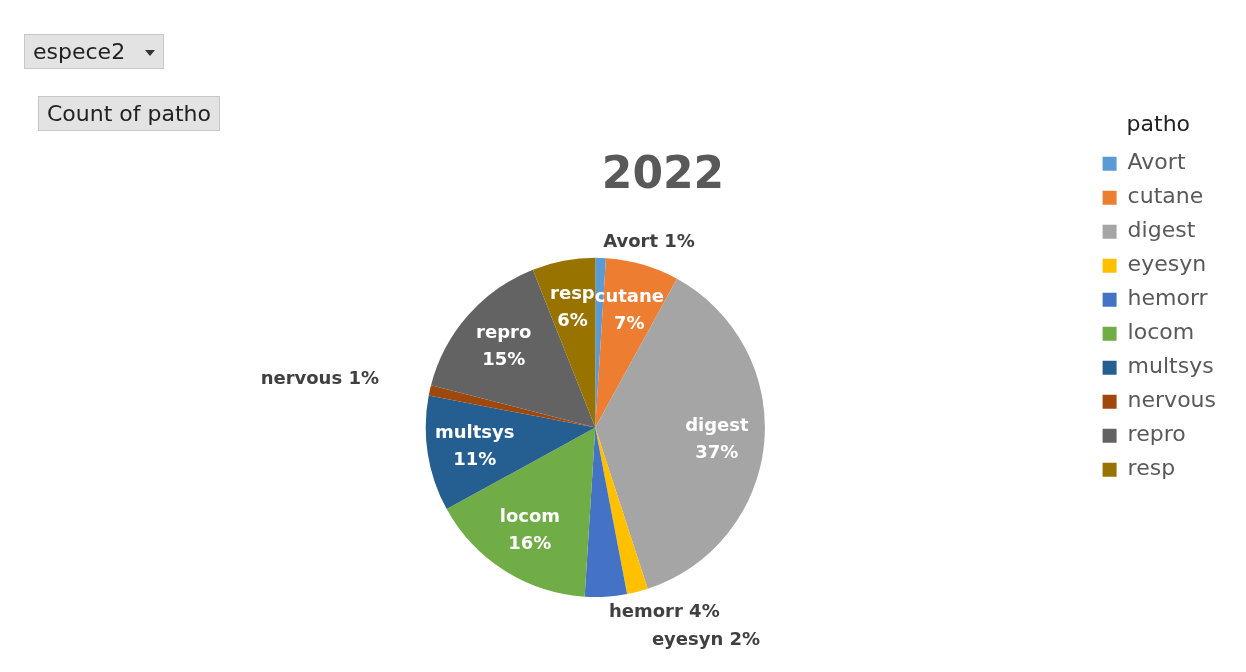 The image size is (1246, 672). What do you see at coordinates (129, 113) in the screenshot?
I see `text: Count of patho` at bounding box center [129, 113].